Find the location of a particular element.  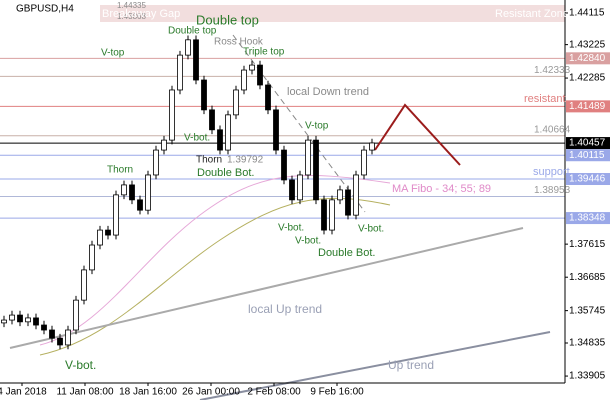

level-label: 1.42333 is located at coordinates (552, 70).